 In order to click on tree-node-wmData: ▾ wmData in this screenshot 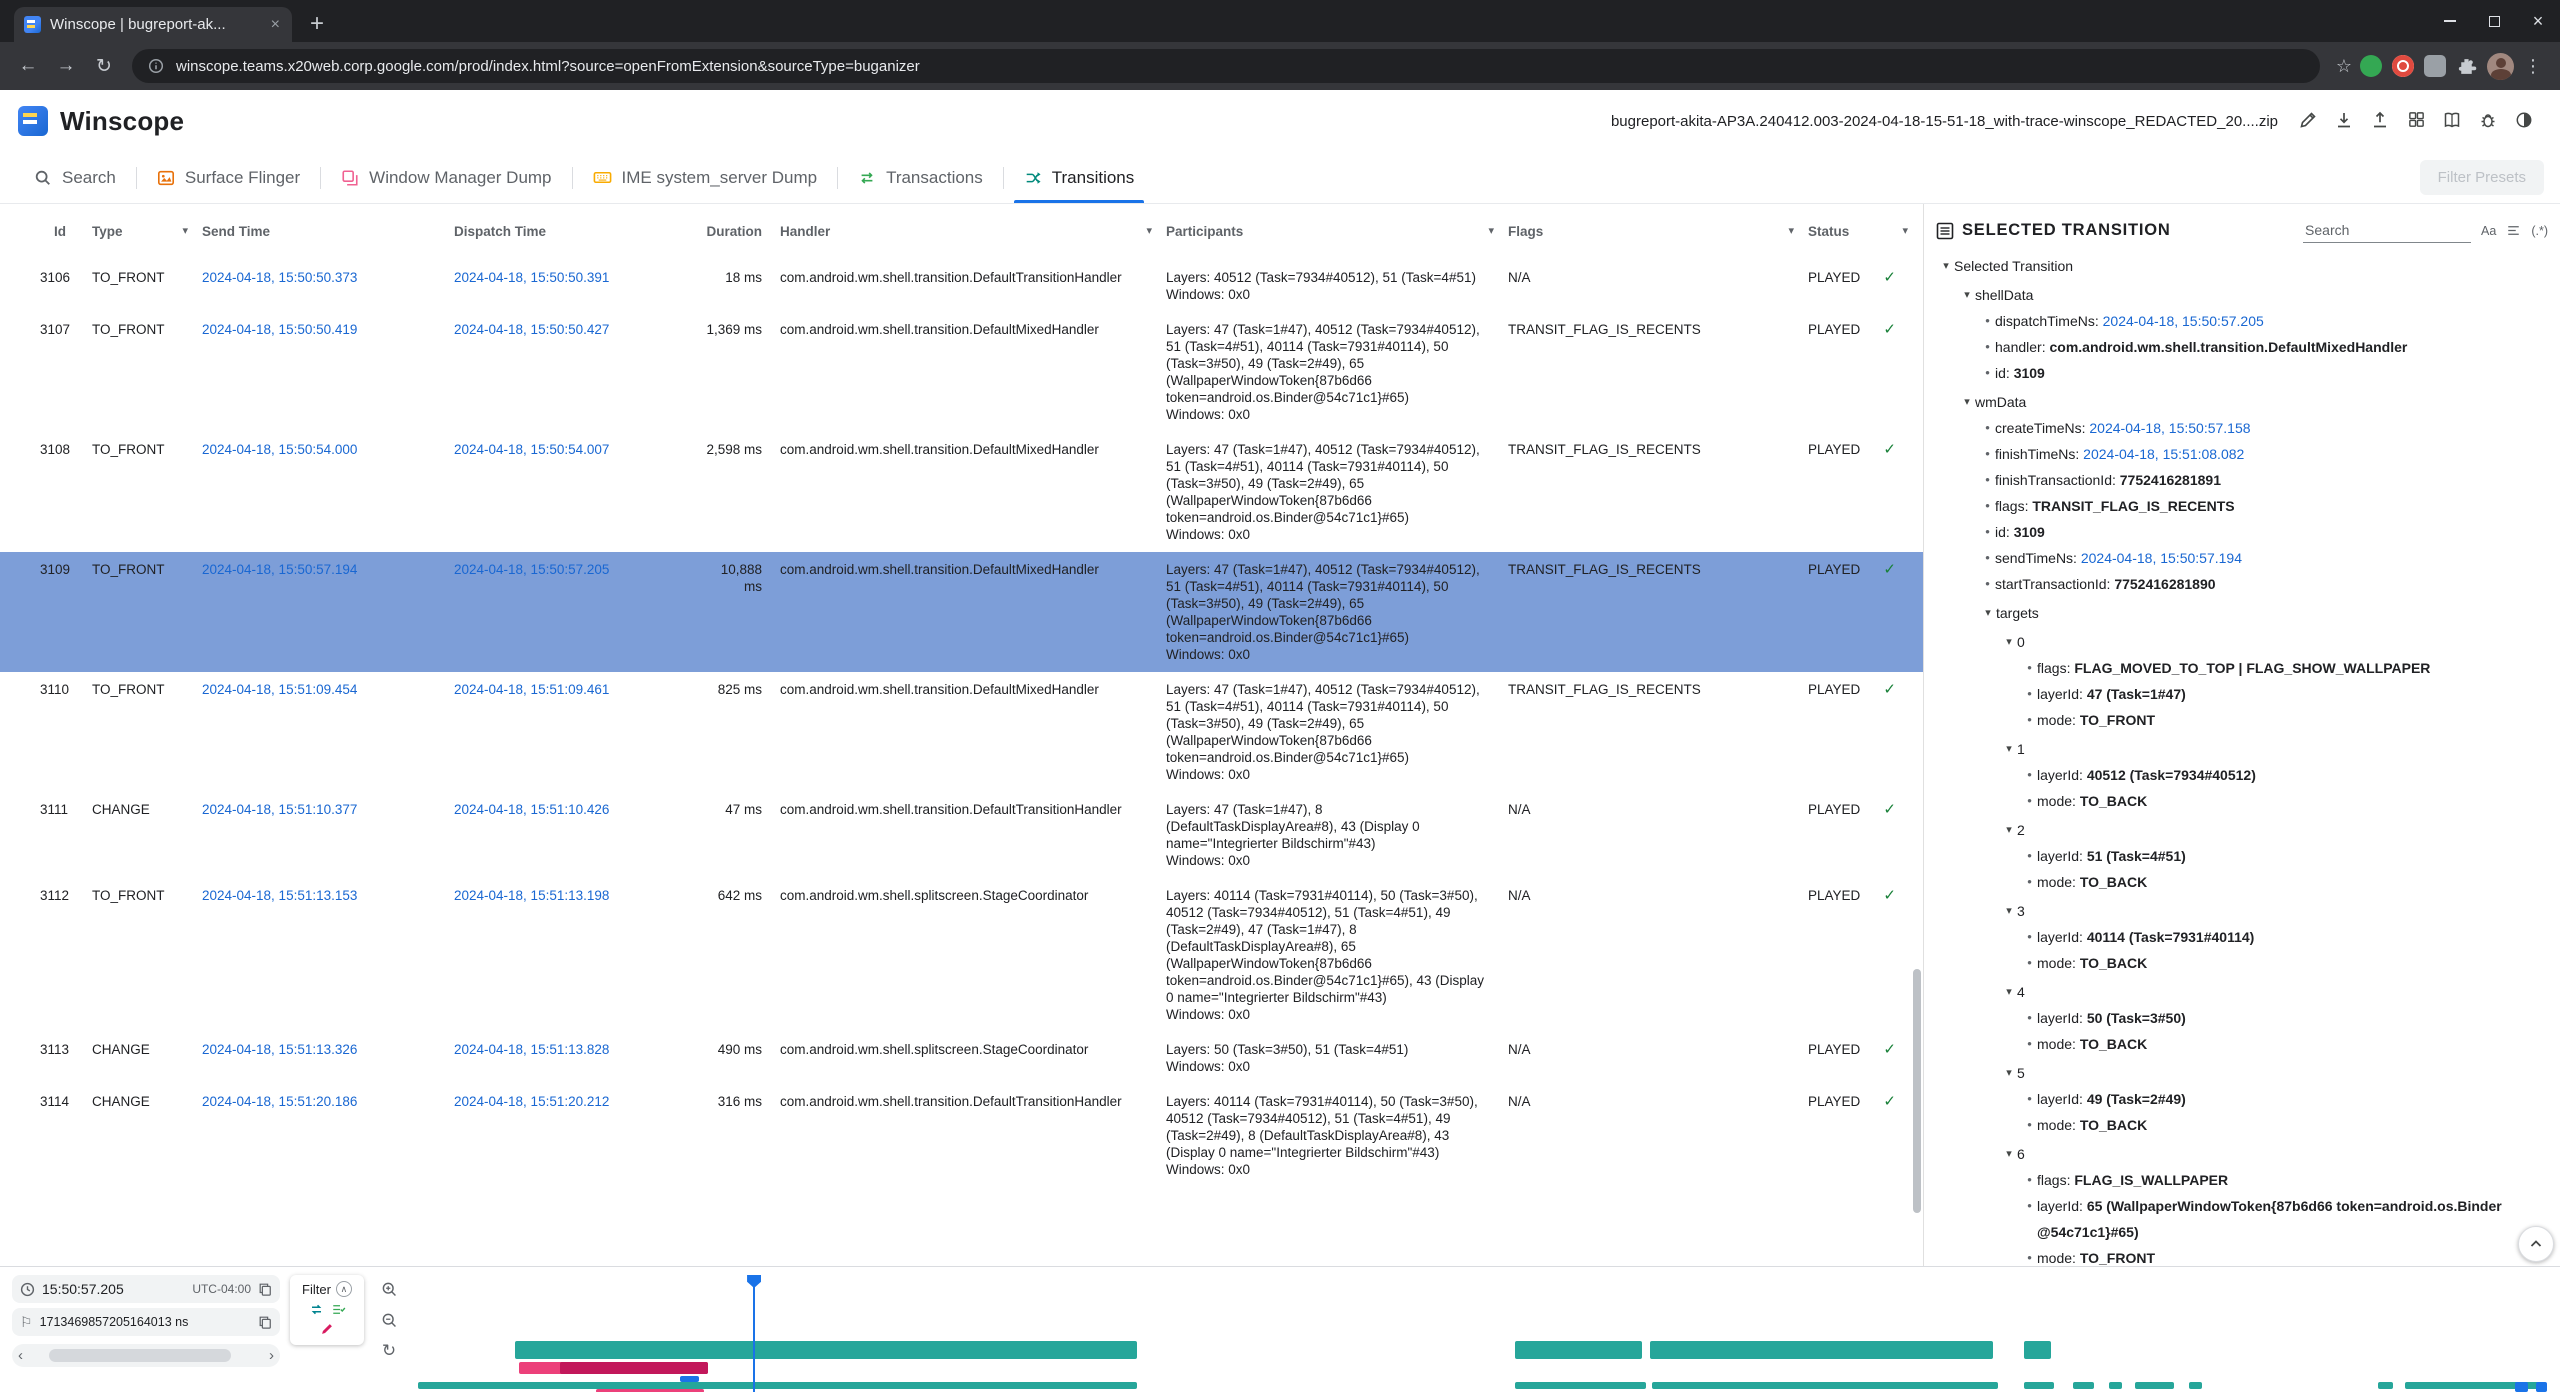, I will do `click(2243, 402)`.